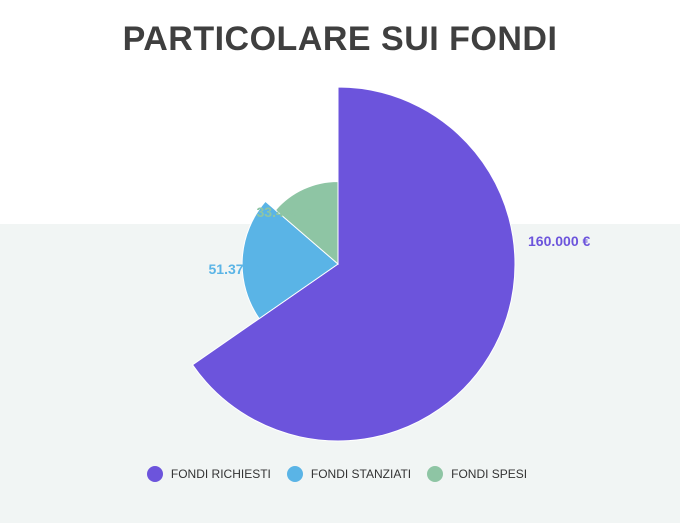 The height and width of the screenshot is (523, 680). I want to click on pie-slice-fondi-stanziati, so click(290, 260).